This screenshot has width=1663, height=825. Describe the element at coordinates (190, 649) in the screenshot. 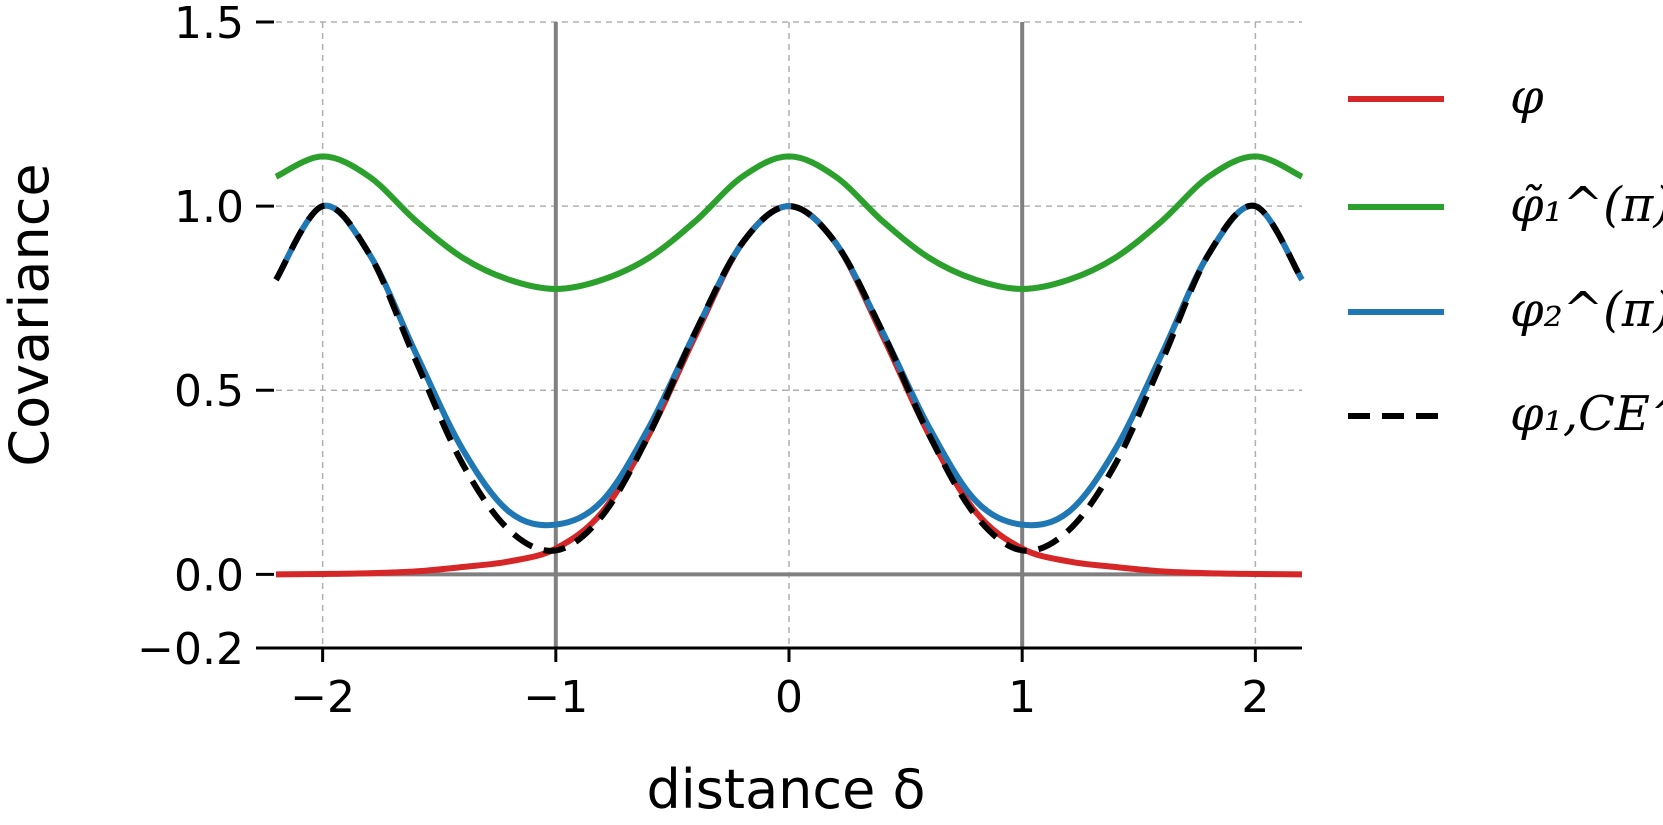

I see `y-tick-label-0: −0.2` at that location.